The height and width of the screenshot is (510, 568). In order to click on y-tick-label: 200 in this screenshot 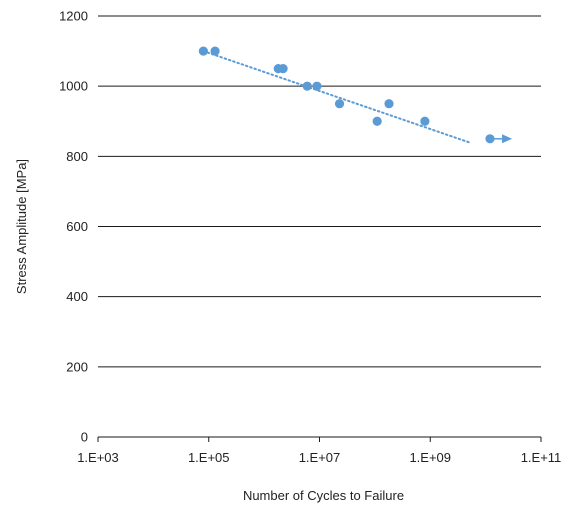, I will do `click(77, 366)`.